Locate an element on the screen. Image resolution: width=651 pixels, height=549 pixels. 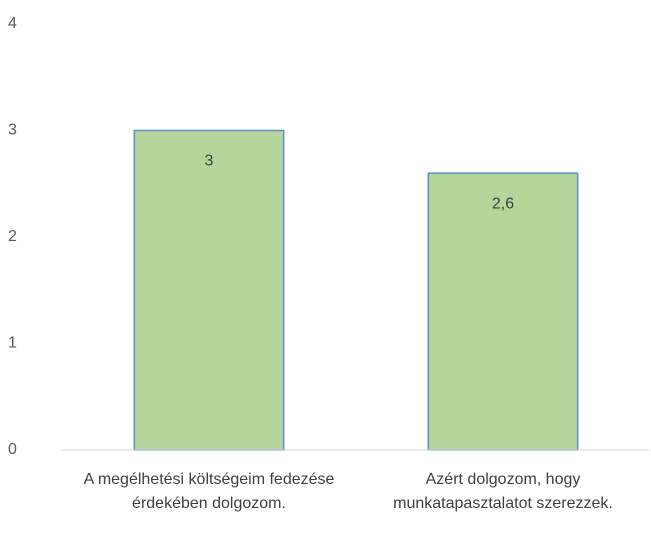
data-label: 3 is located at coordinates (209, 161).